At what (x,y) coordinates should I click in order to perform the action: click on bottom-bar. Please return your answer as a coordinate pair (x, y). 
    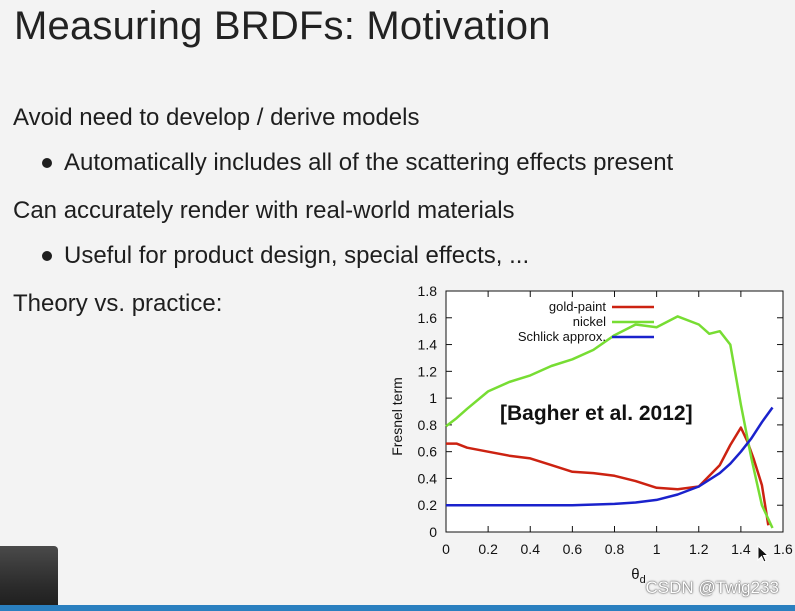
    Looking at the image, I should click on (397, 608).